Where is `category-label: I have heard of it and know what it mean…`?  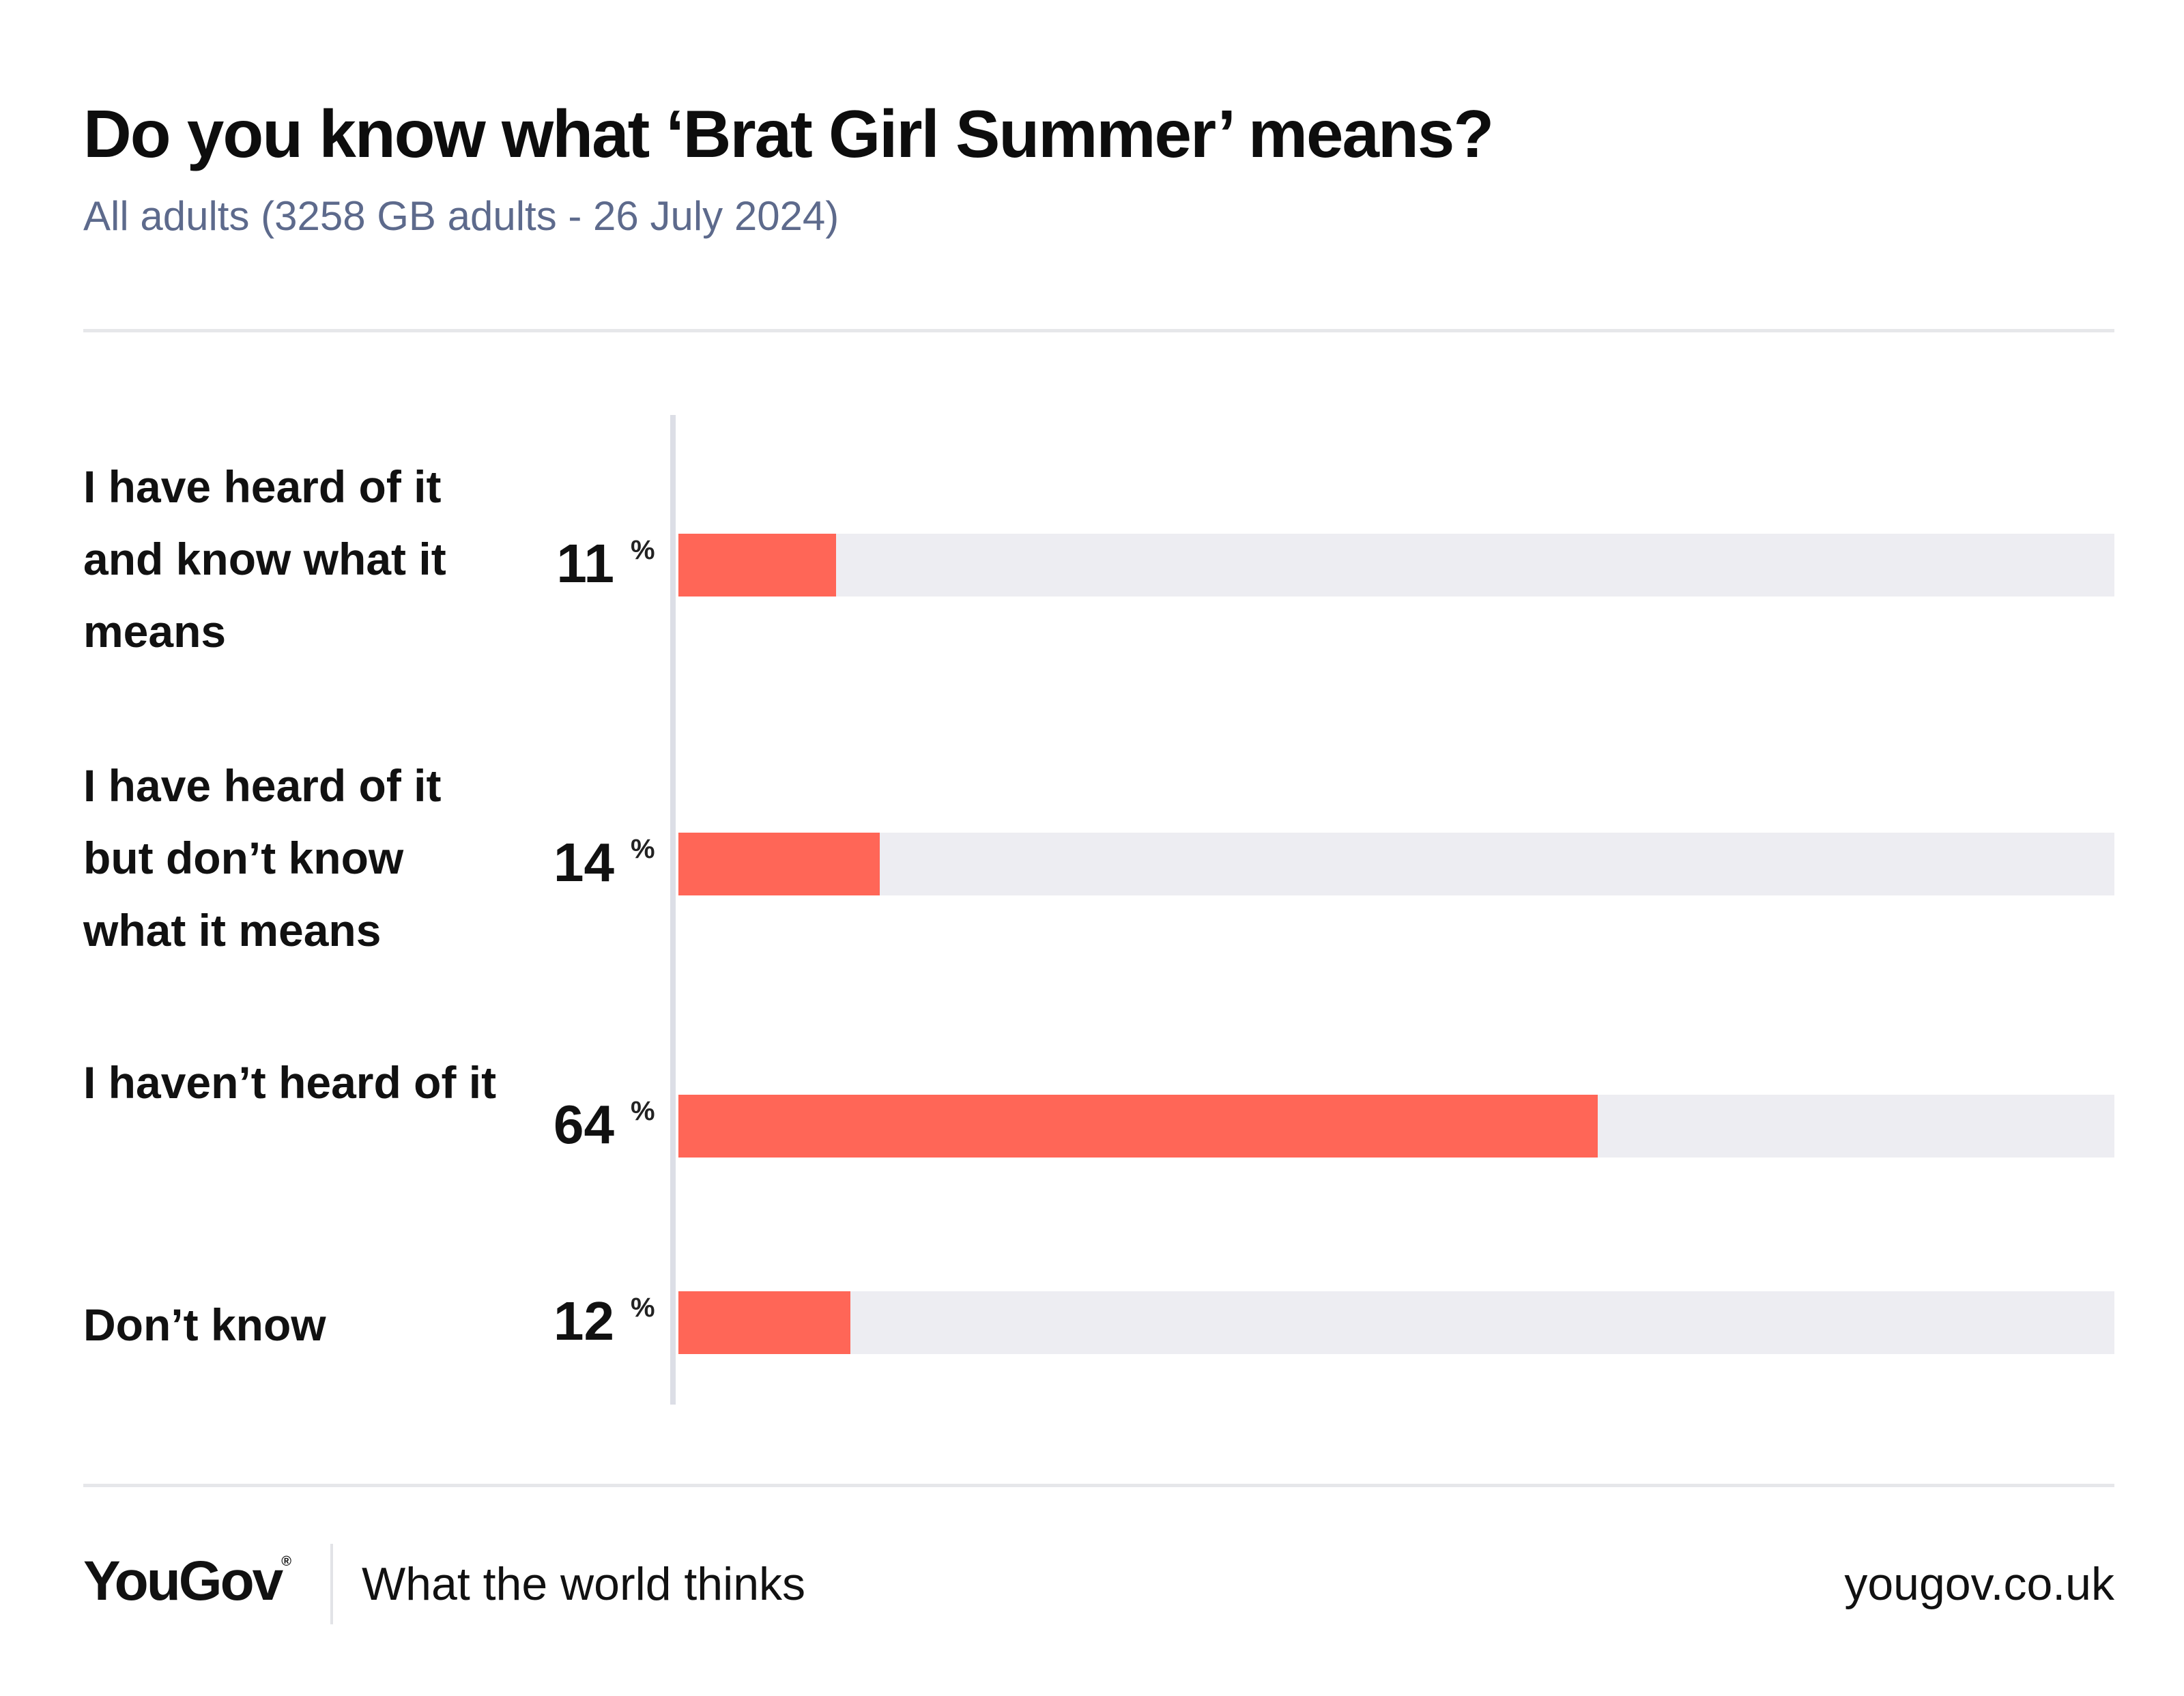 category-label: I have heard of it and know what it mean… is located at coordinates (264, 559).